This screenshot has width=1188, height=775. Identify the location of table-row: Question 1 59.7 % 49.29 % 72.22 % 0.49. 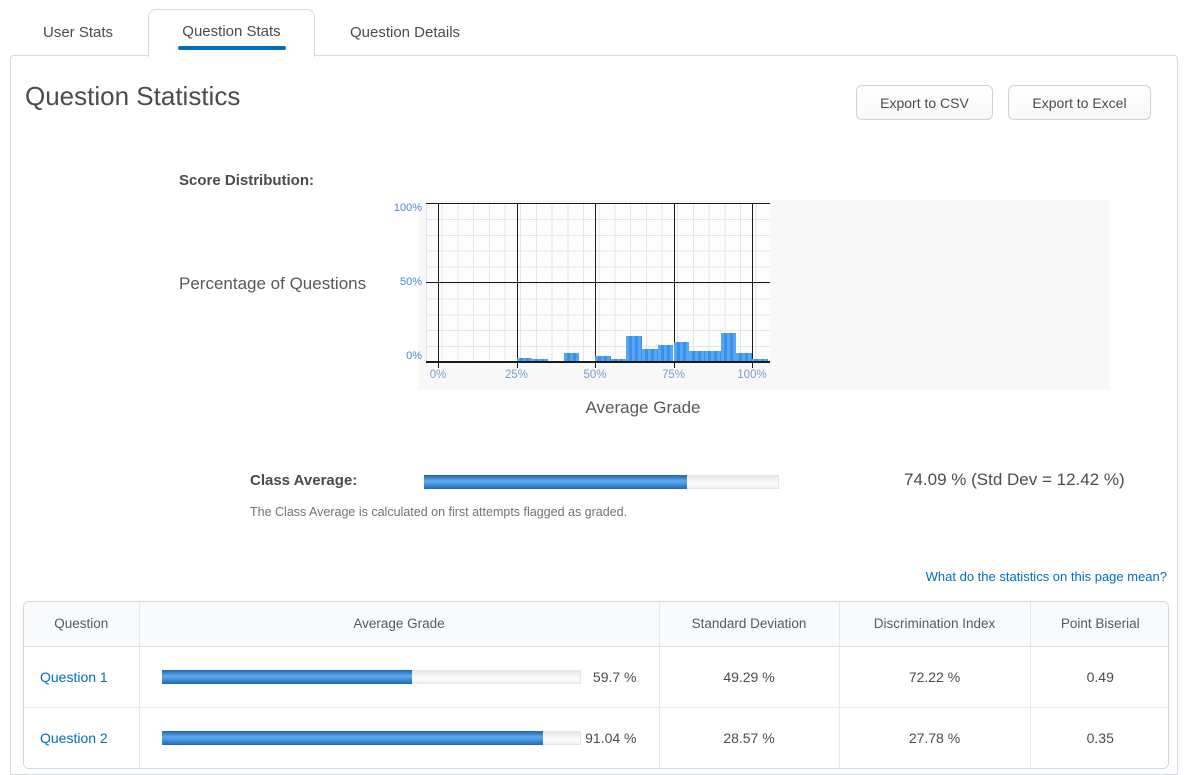
(596, 677).